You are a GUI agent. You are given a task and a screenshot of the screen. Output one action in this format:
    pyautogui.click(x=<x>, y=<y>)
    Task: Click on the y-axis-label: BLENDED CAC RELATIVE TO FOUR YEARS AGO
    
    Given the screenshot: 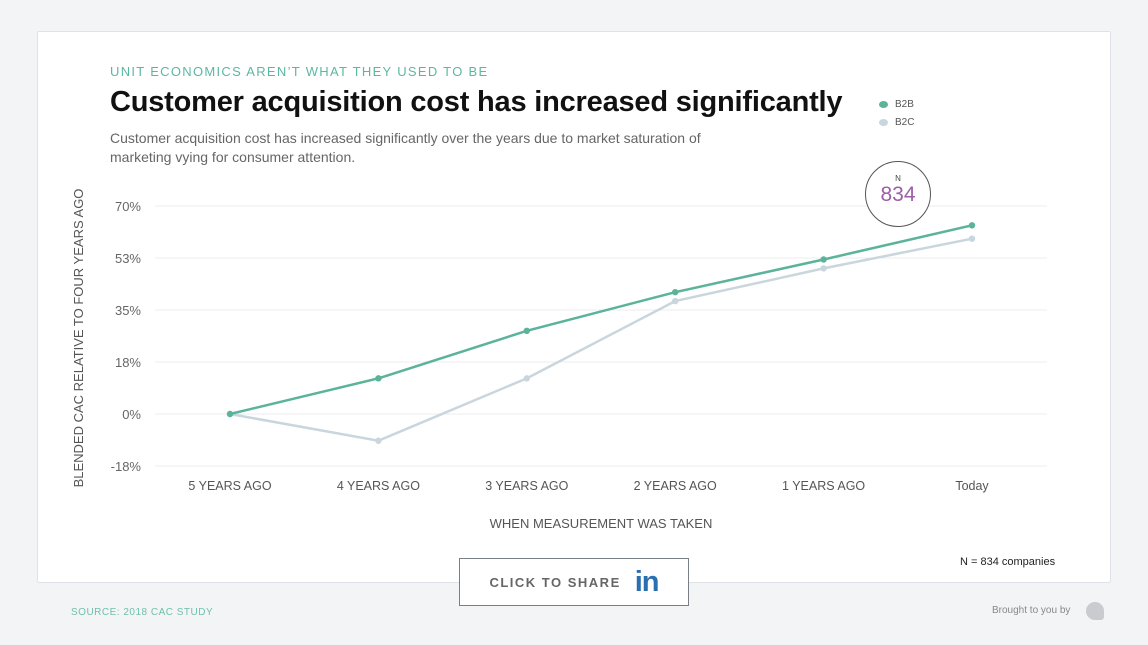 What is the action you would take?
    pyautogui.click(x=78, y=338)
    